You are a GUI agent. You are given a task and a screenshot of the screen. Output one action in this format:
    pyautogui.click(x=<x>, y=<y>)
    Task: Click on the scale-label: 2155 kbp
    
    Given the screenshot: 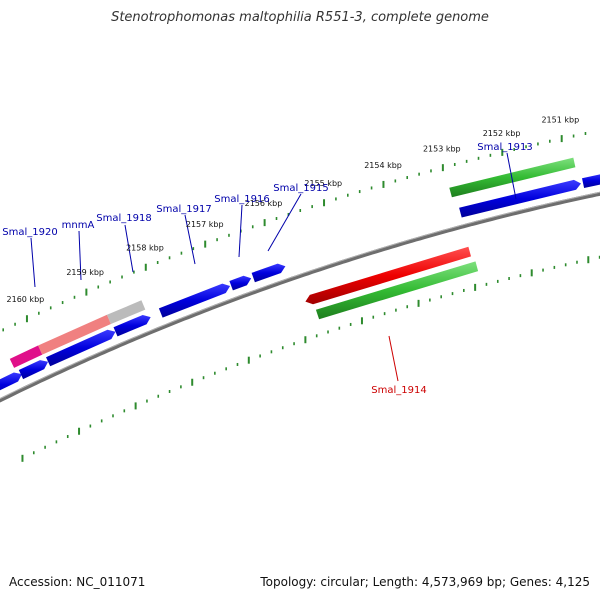 What is the action you would take?
    pyautogui.click(x=323, y=183)
    